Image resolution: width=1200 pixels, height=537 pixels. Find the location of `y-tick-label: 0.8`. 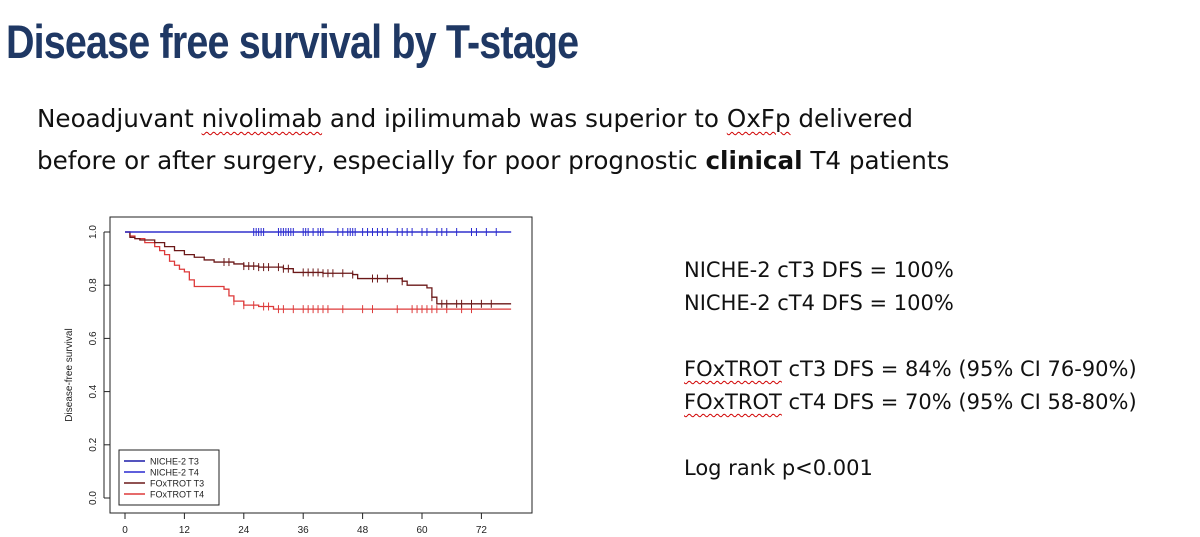

y-tick-label: 0.8 is located at coordinates (93, 285).